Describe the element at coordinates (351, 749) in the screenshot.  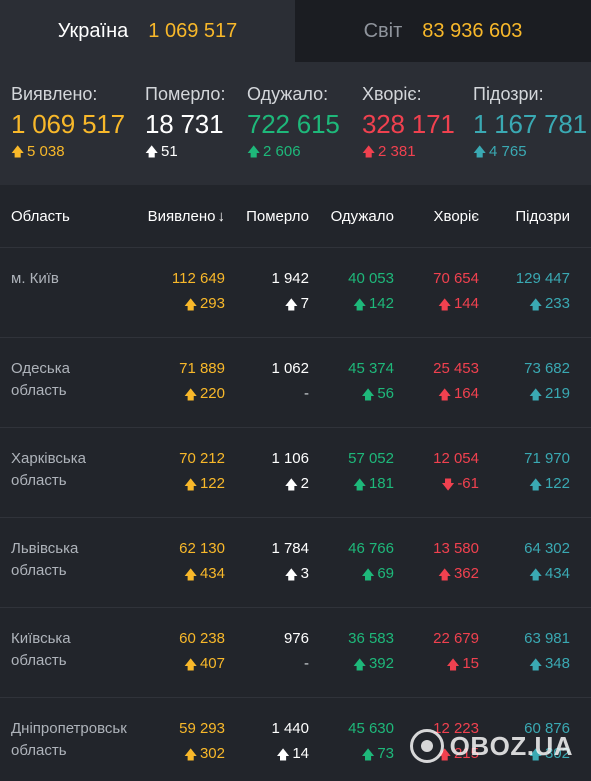
I see `cell-recovered: 45 630 🡅 73` at that location.